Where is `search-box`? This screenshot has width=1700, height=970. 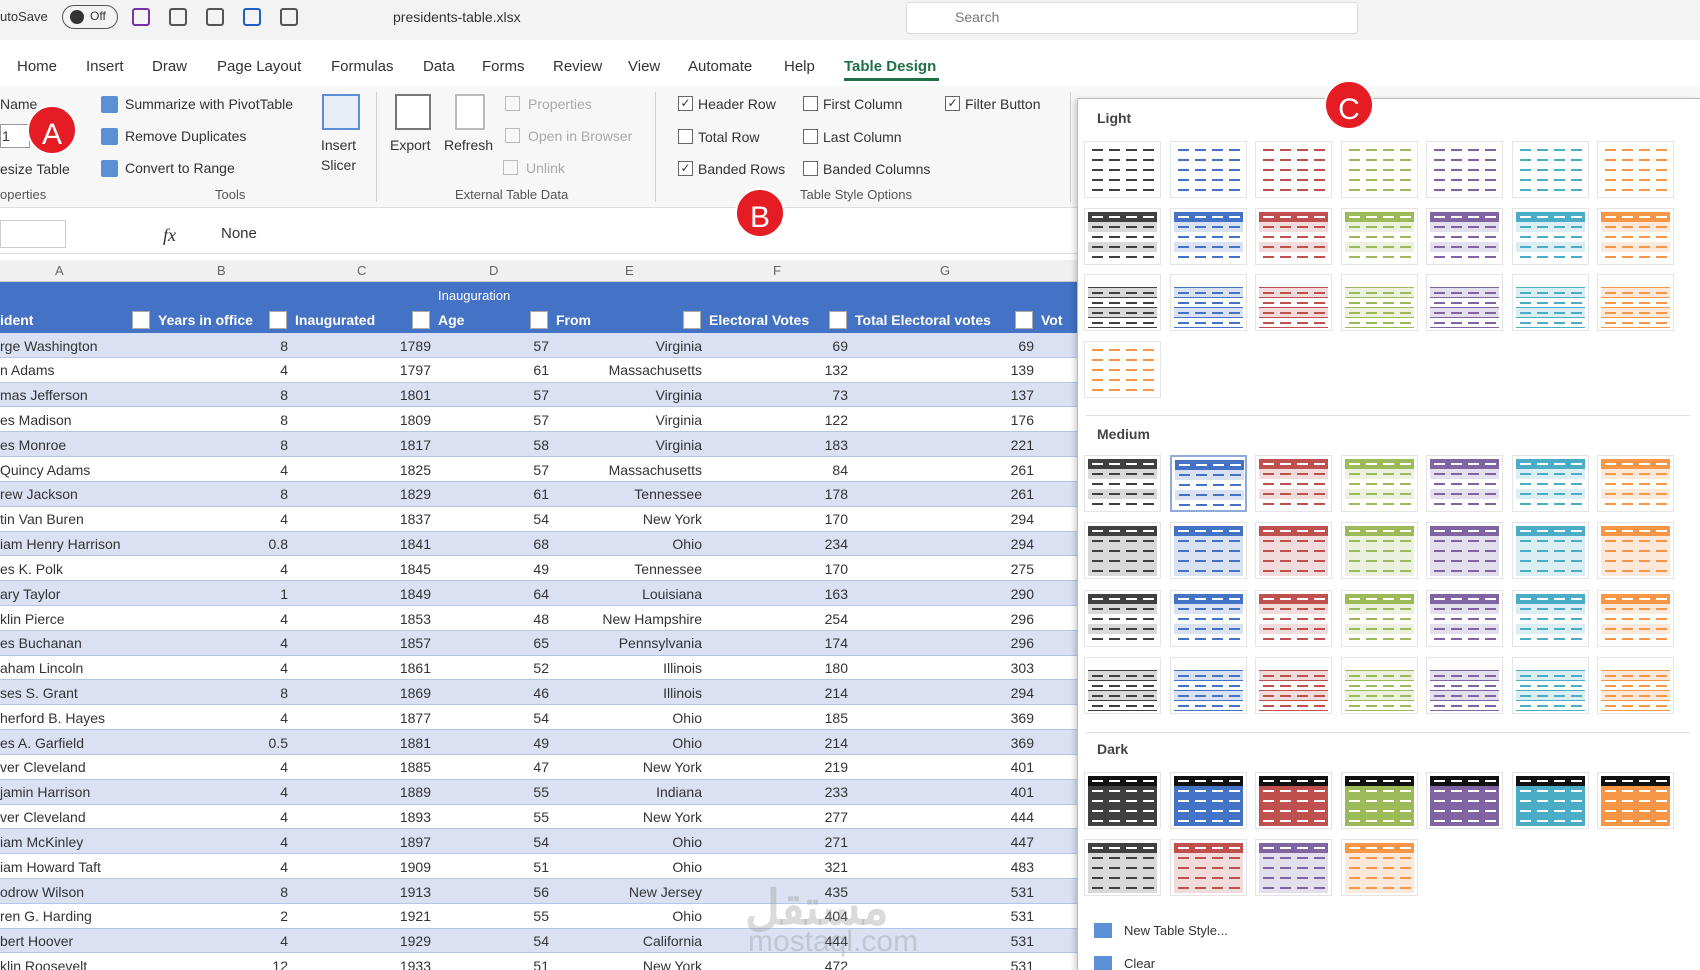 search-box is located at coordinates (1132, 18).